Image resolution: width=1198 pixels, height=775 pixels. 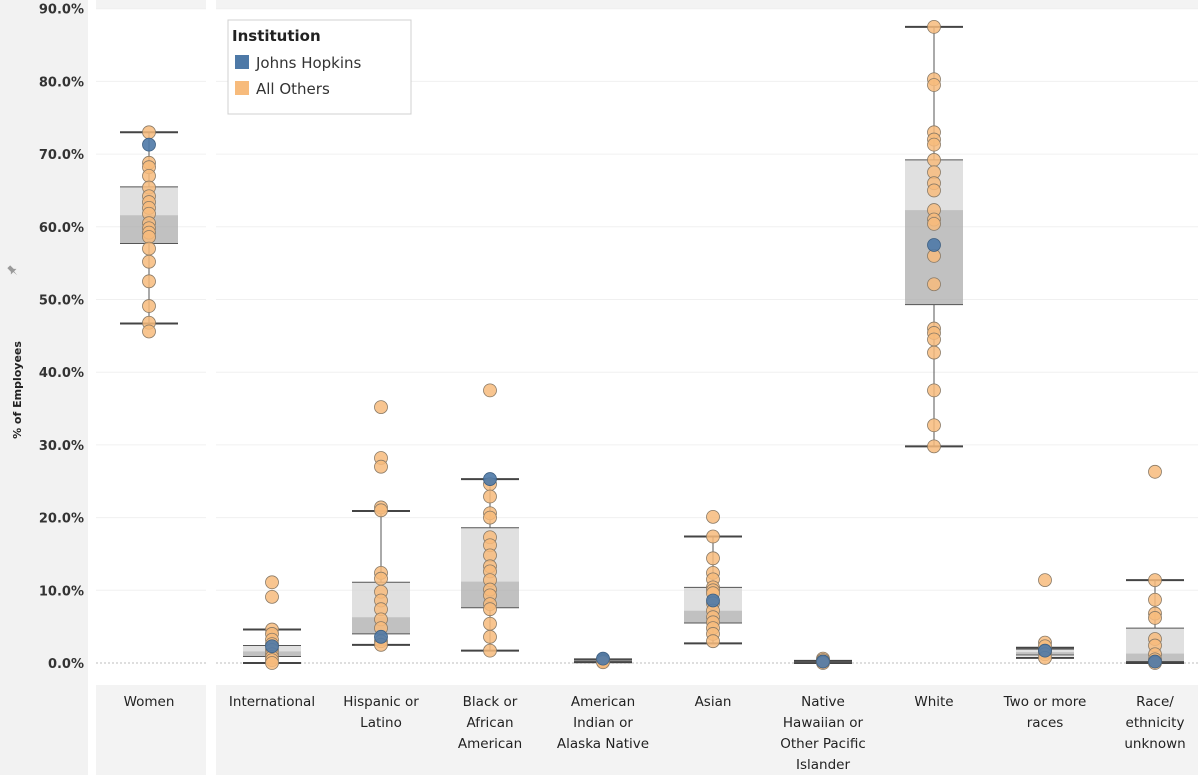 I want to click on x-category-label-line: Two or more, so click(x=1045, y=702).